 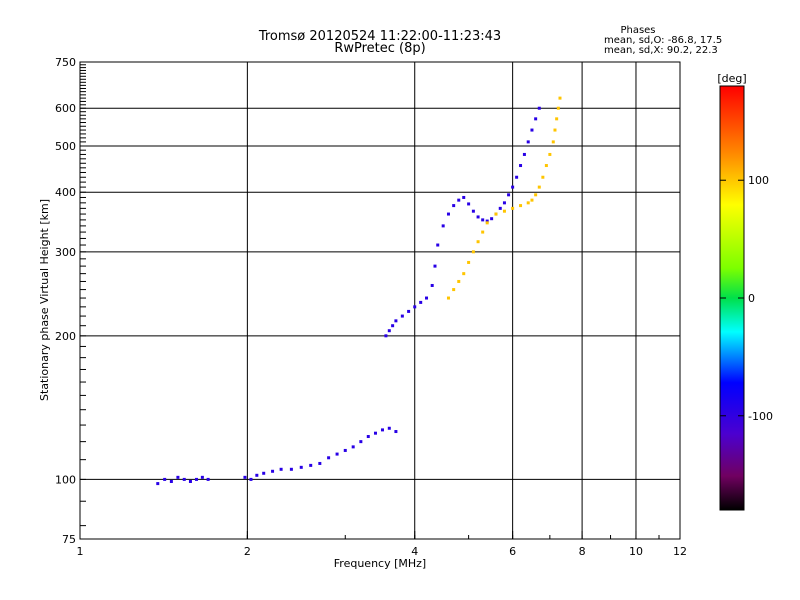 What do you see at coordinates (512, 551) in the screenshot?
I see `x-tick-label: 6` at bounding box center [512, 551].